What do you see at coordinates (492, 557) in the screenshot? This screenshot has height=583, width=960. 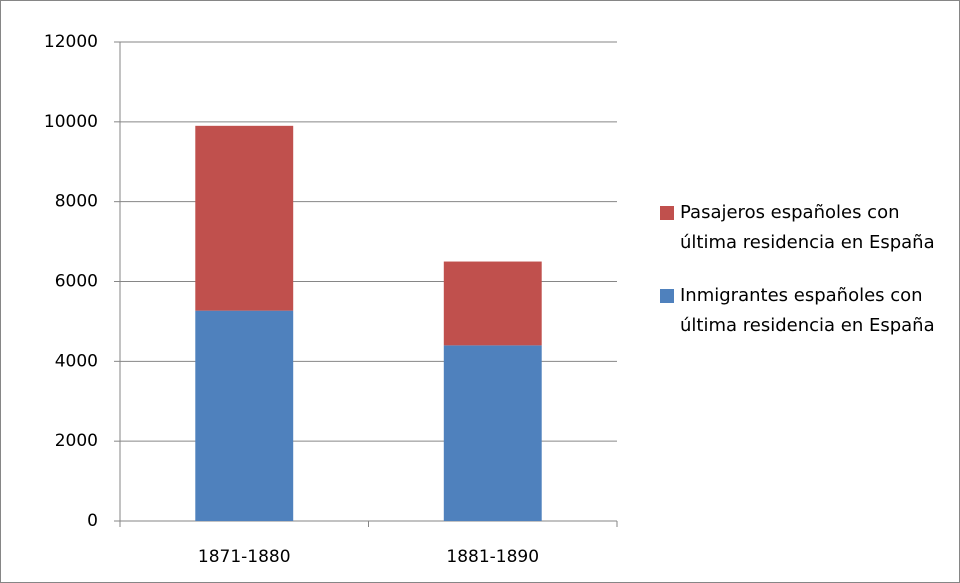 I see `x-tick-label: 1881-1890` at bounding box center [492, 557].